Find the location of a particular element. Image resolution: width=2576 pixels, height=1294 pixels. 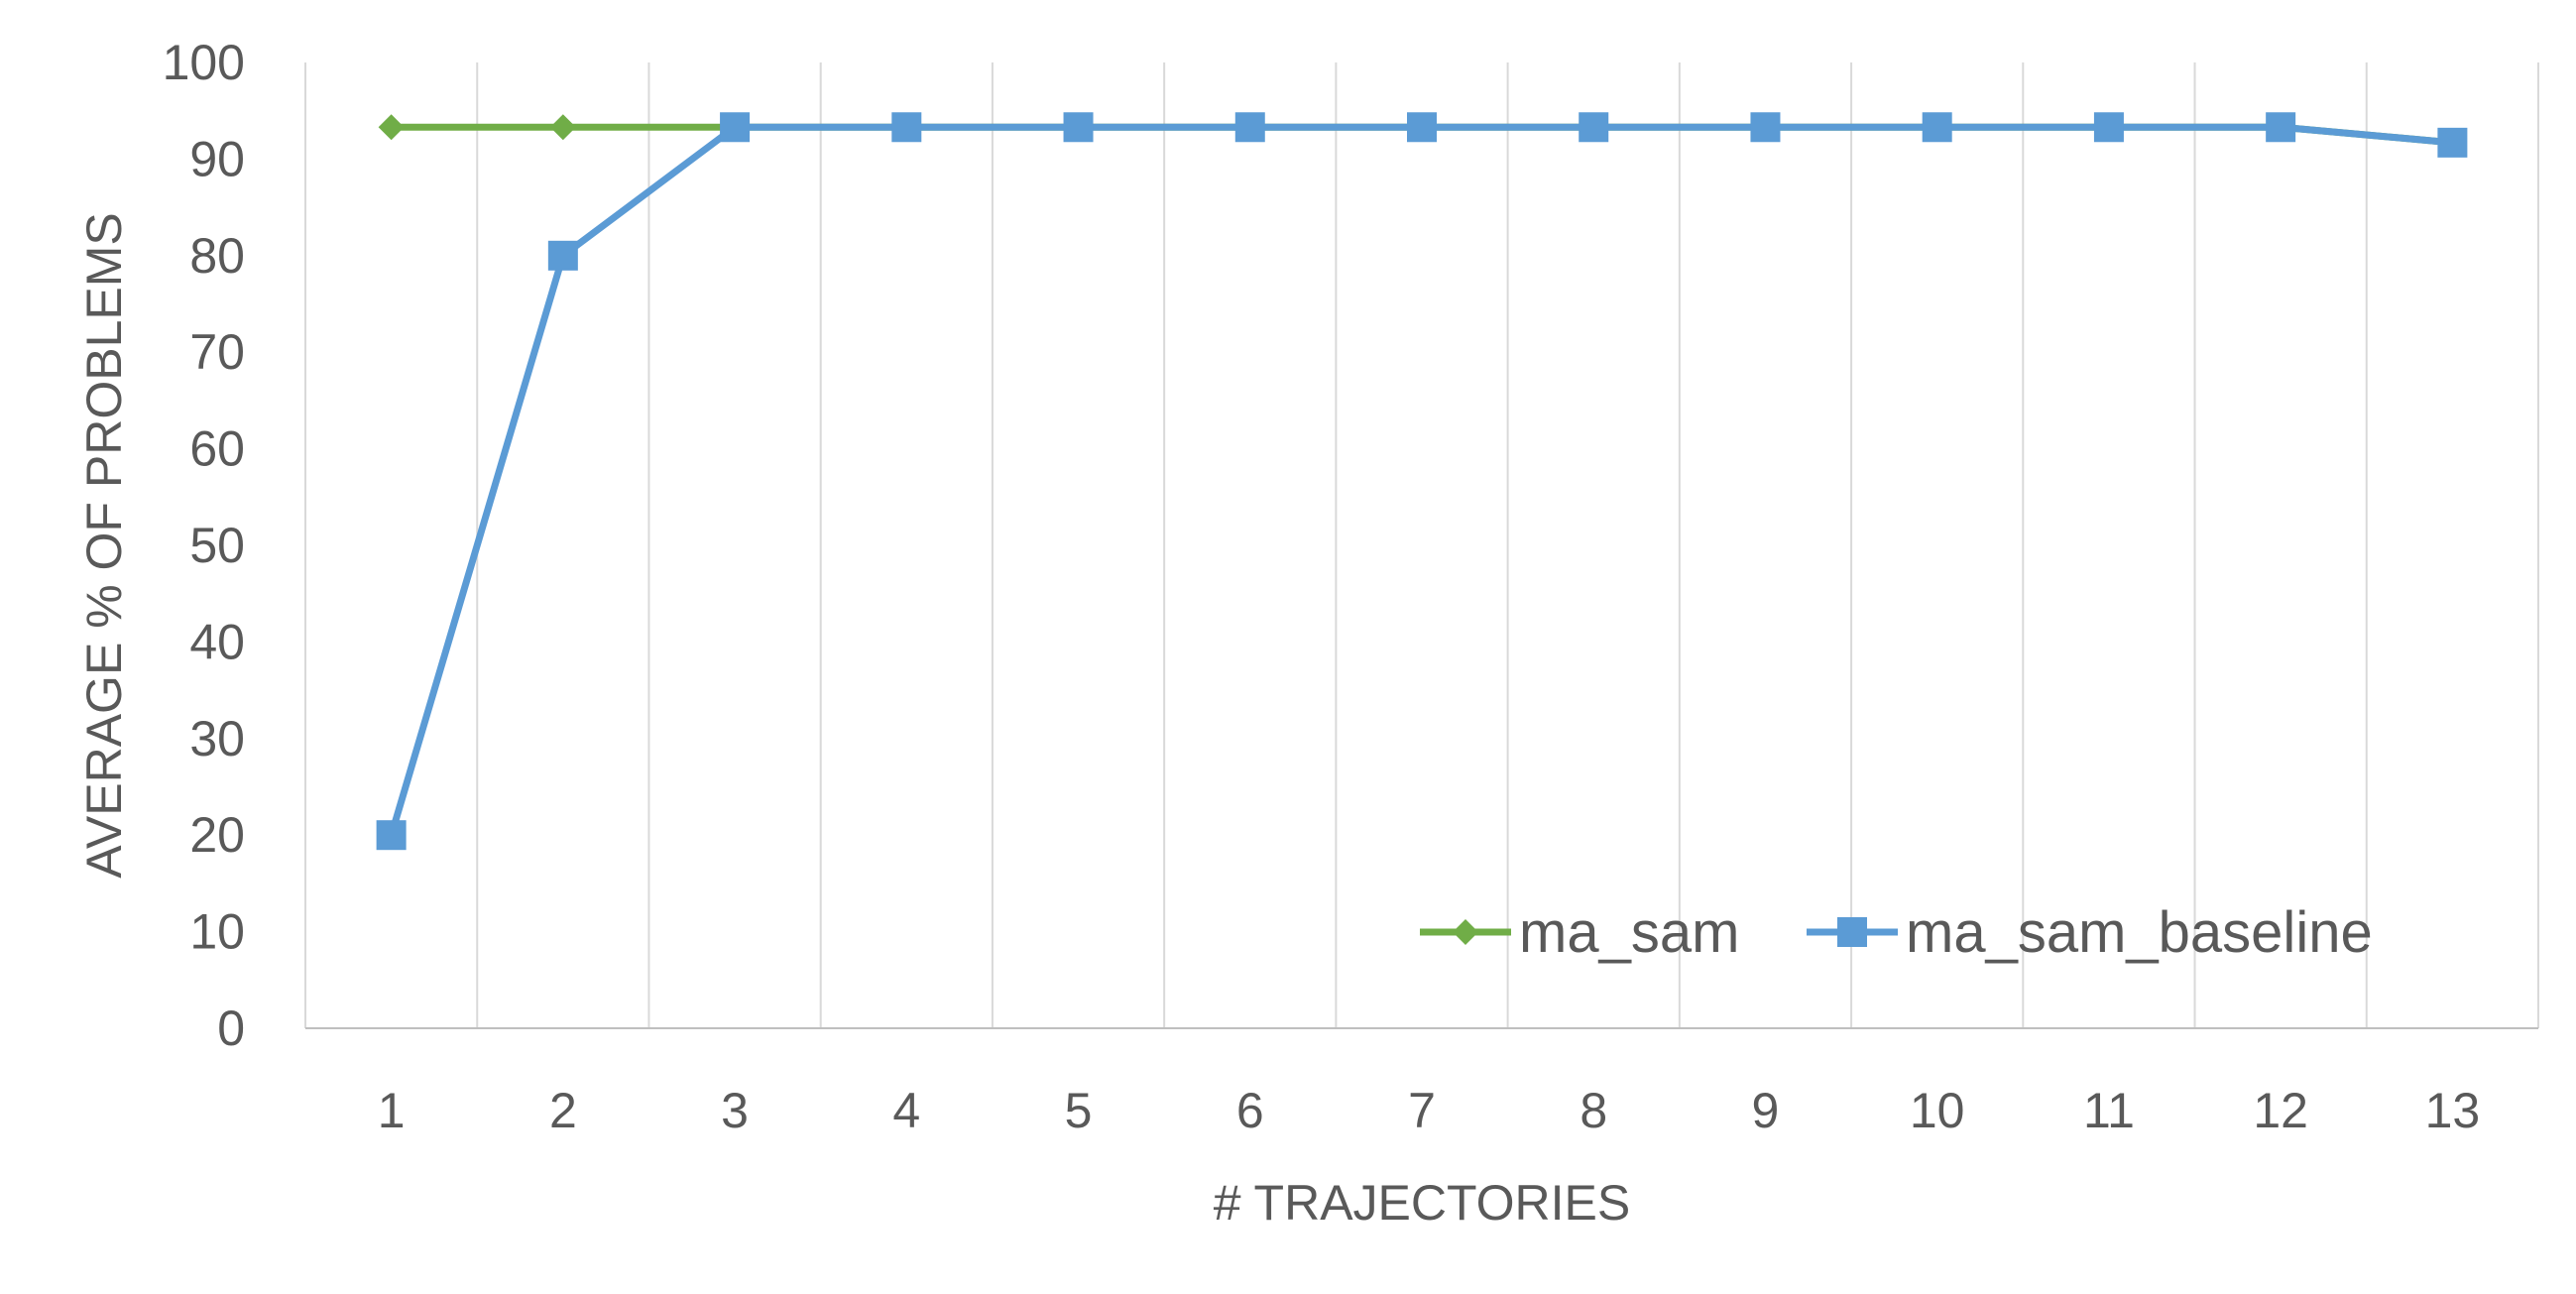

y-tick-label: 0 is located at coordinates (231, 1028).